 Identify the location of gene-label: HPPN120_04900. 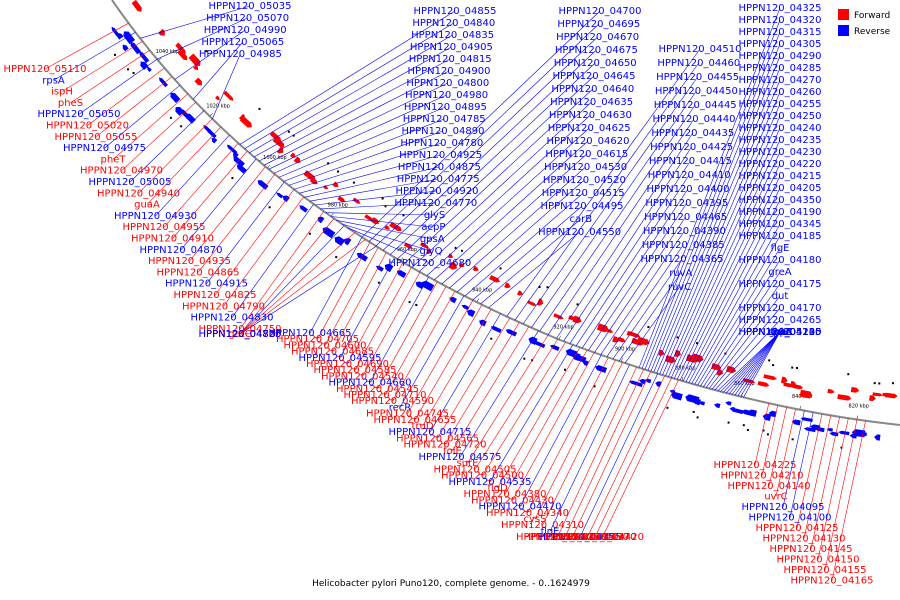
(449, 71).